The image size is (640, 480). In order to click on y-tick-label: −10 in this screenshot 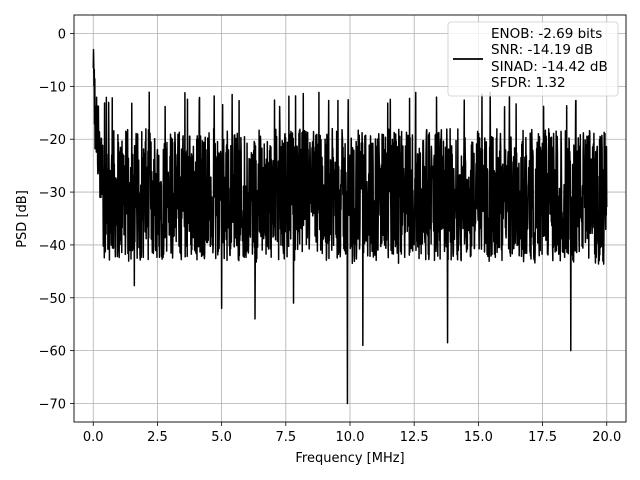, I will do `click(52, 87)`.